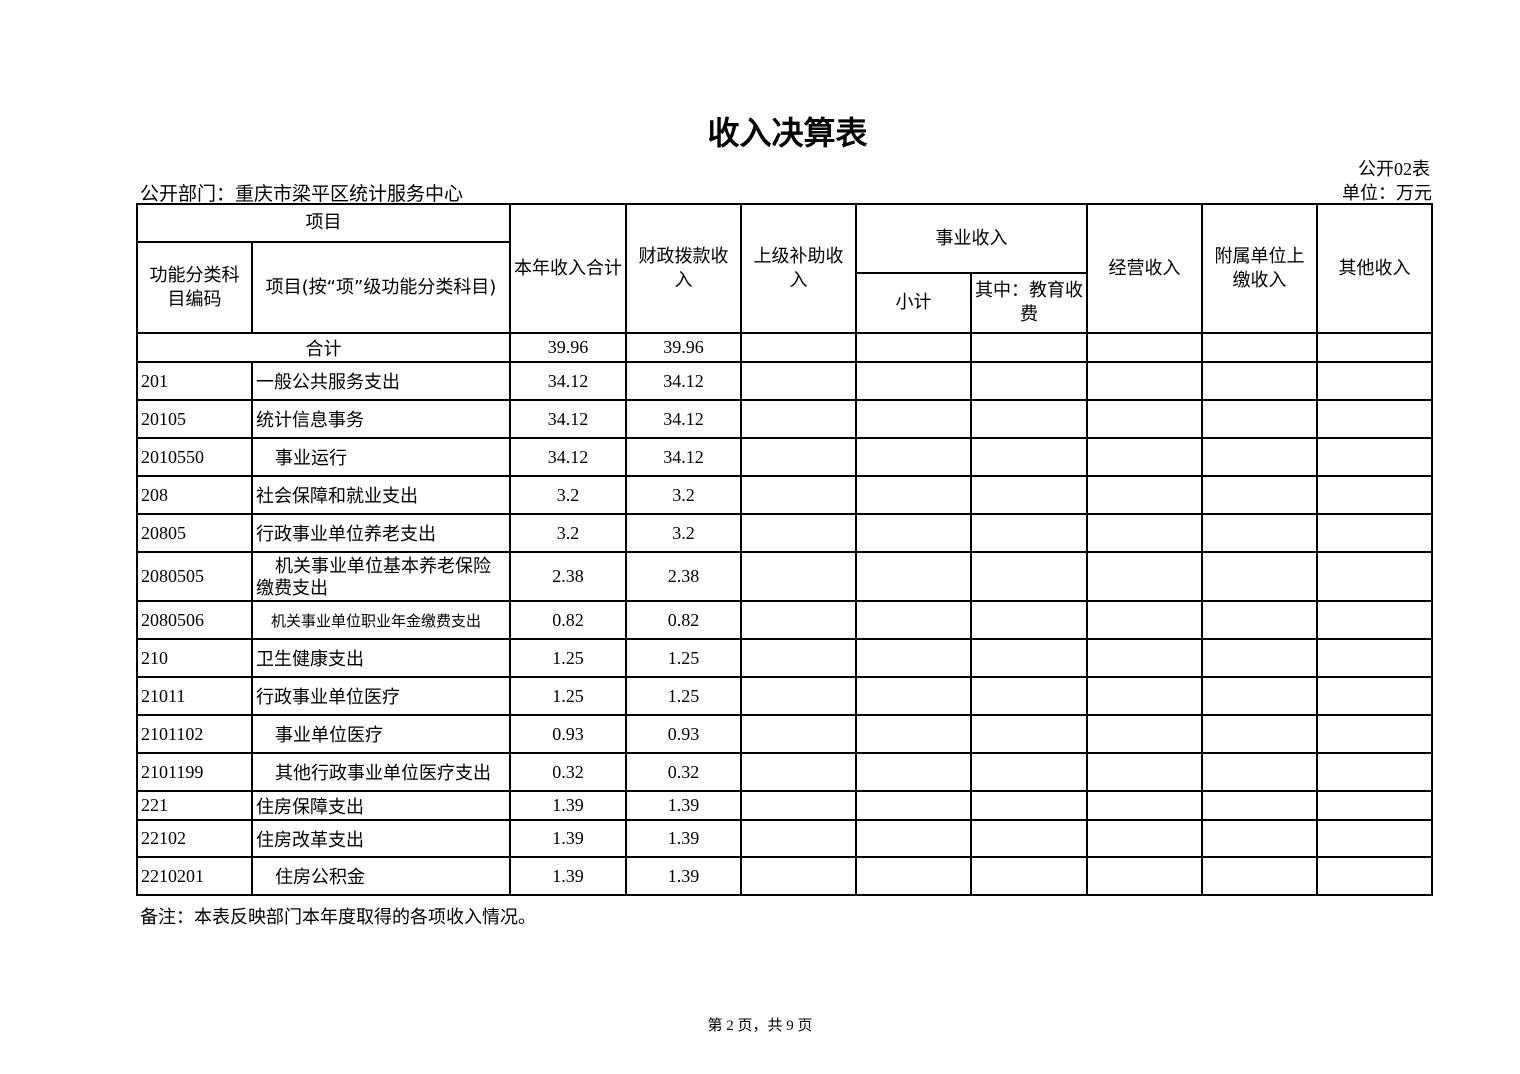 This screenshot has width=1520, height=1074. I want to click on header-fiscal: 财政拨款收入, so click(683, 268).